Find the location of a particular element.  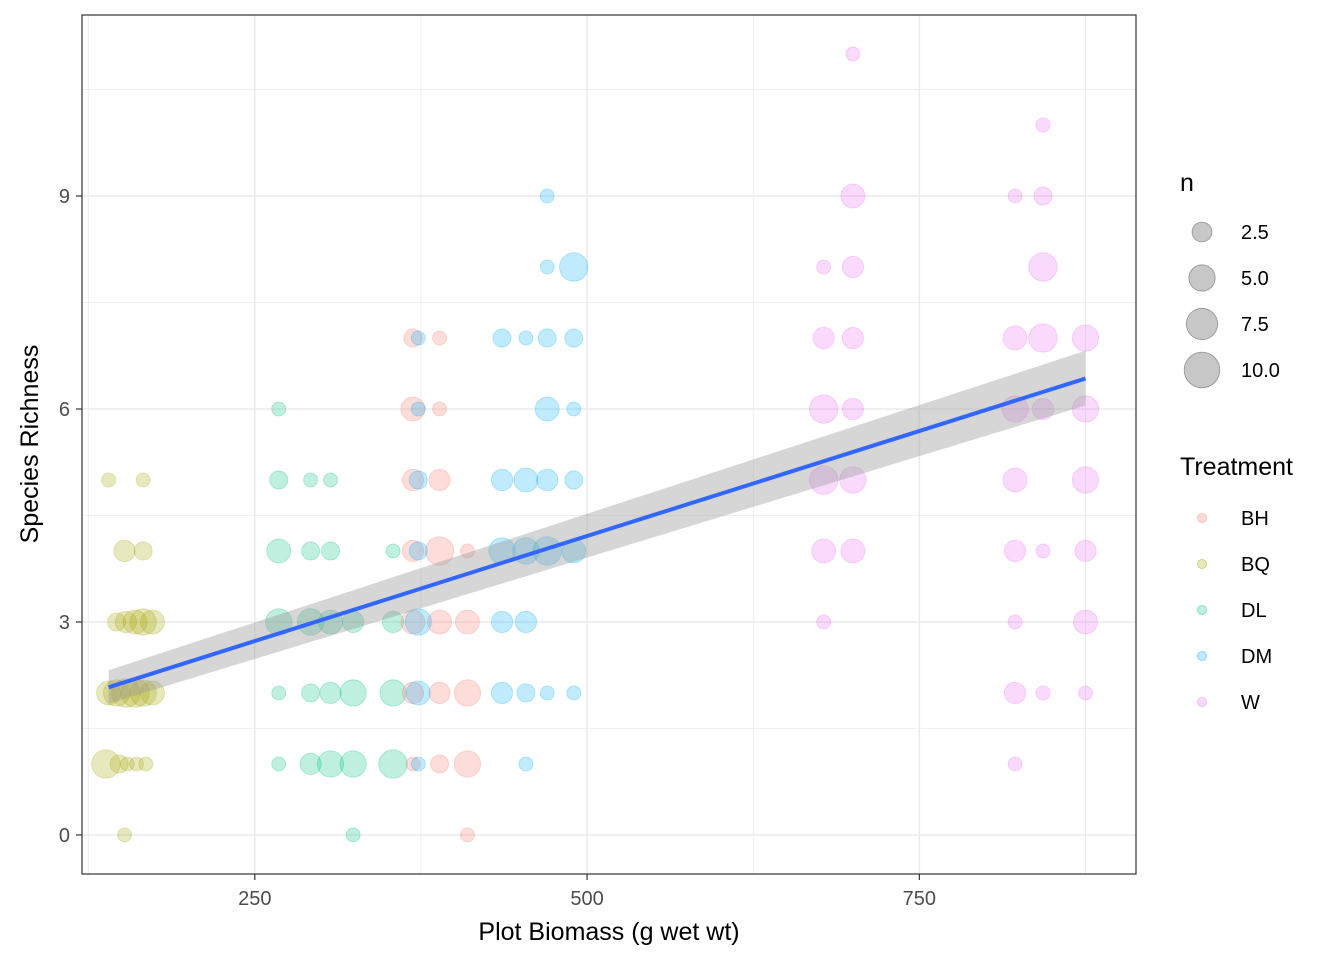

y-tick-label: 6 is located at coordinates (64, 410).